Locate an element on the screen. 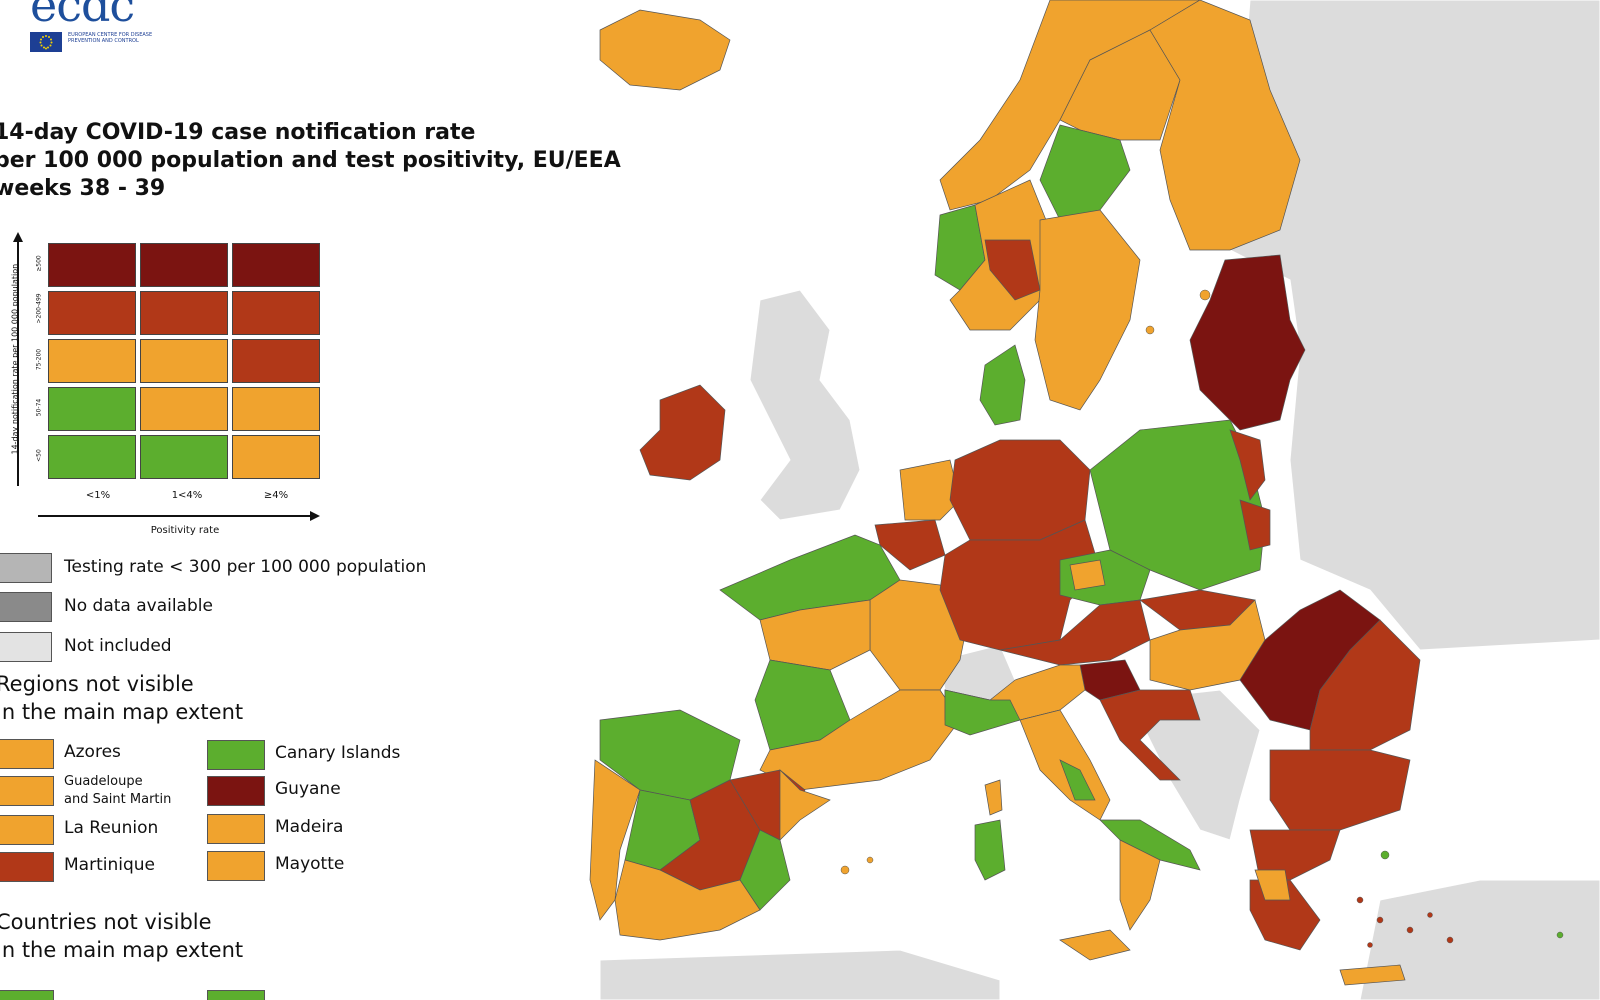 The image size is (1600, 1000). region-czechia-prague is located at coordinates (1087, 575).